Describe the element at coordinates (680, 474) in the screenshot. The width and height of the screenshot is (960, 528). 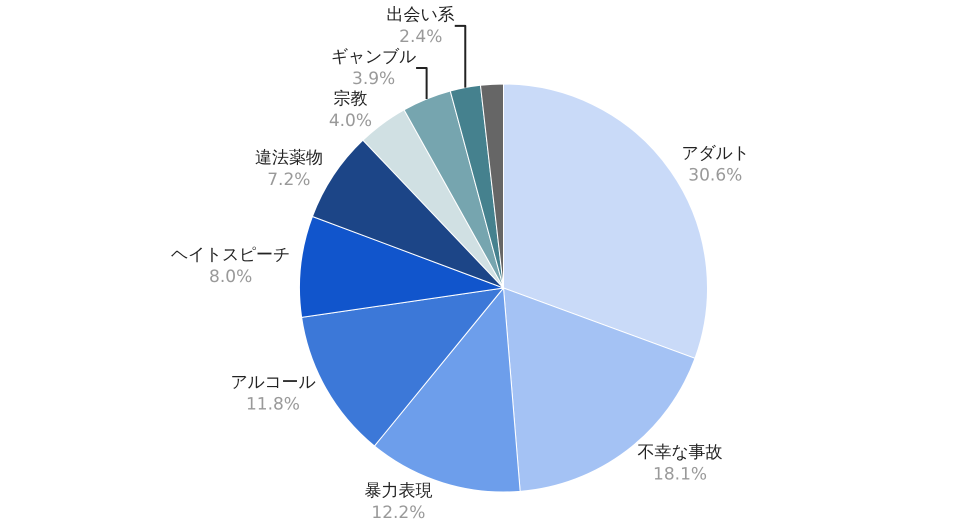
I see `data-label: 18.1%` at that location.